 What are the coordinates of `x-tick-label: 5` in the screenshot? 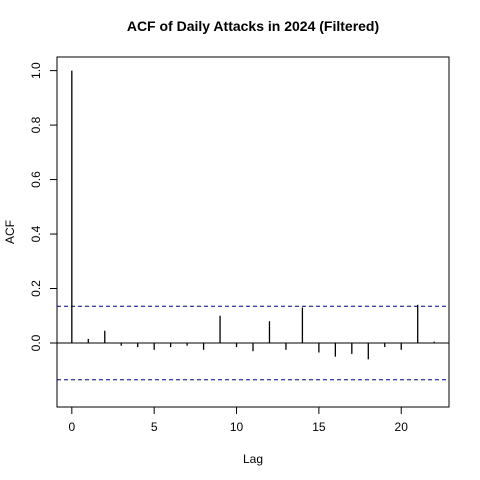 It's located at (154, 427).